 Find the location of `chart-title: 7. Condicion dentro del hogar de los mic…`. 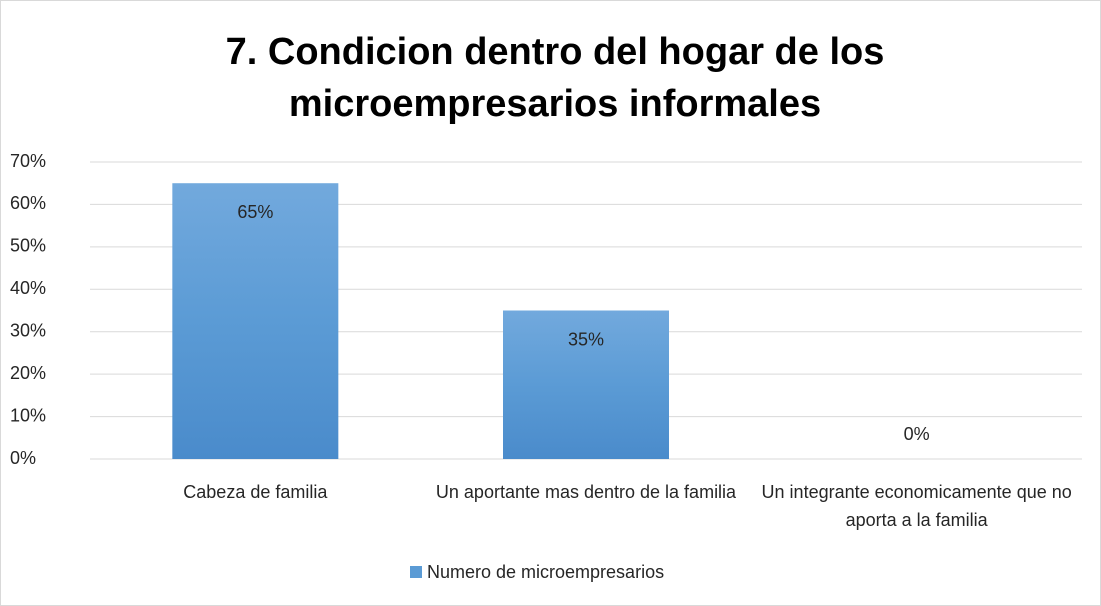

chart-title: 7. Condicion dentro del hogar de los mic… is located at coordinates (555, 78).